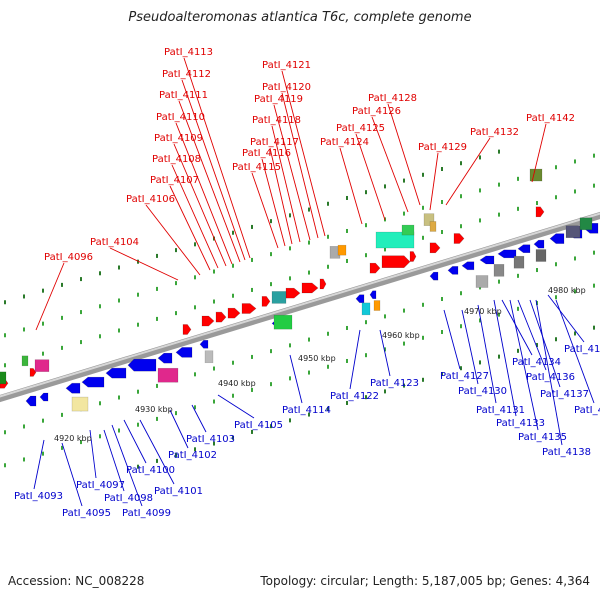 This screenshot has height=600, width=600. What do you see at coordinates (154, 409) in the screenshot?
I see `tick-label: 4930 kbp` at bounding box center [154, 409].